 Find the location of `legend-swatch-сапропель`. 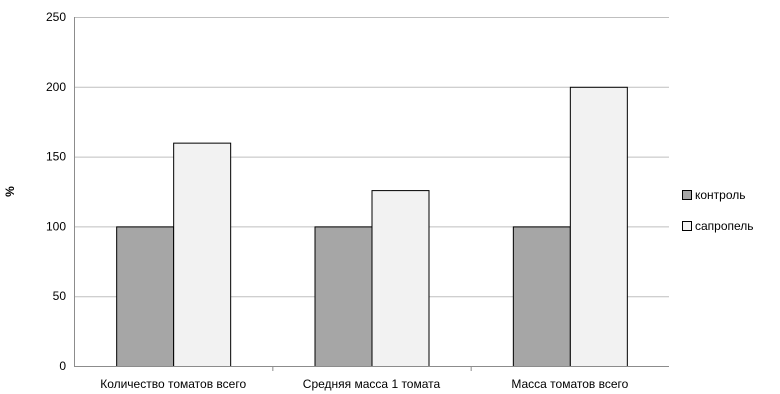

legend-swatch-сапропель is located at coordinates (687, 226).